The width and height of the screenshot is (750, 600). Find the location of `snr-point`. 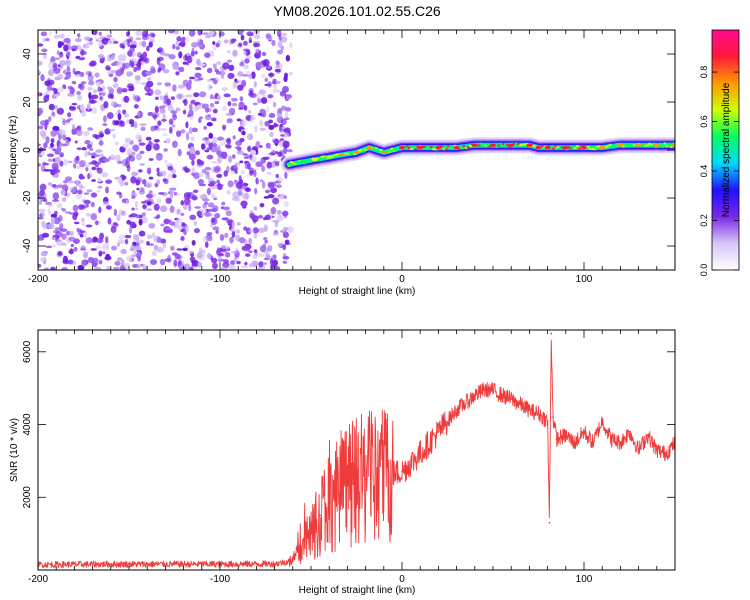

snr-point is located at coordinates (584, 431).